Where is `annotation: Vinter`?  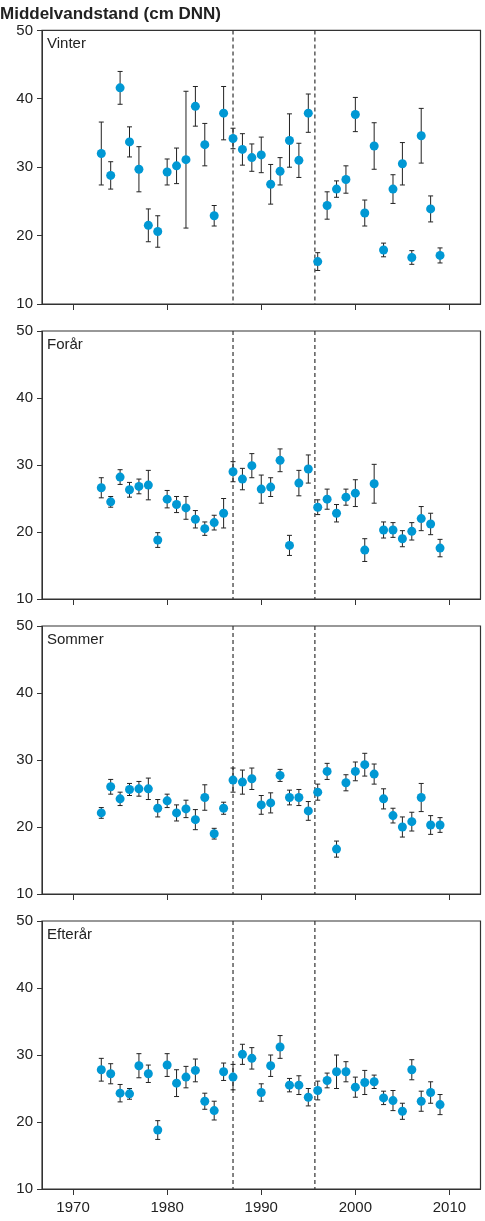 annotation: Vinter is located at coordinates (66, 43).